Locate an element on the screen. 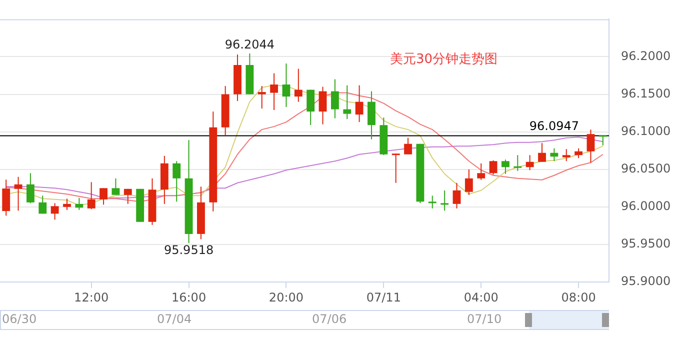 The image size is (680, 341). x-tick-label: 16:00 is located at coordinates (188, 297).